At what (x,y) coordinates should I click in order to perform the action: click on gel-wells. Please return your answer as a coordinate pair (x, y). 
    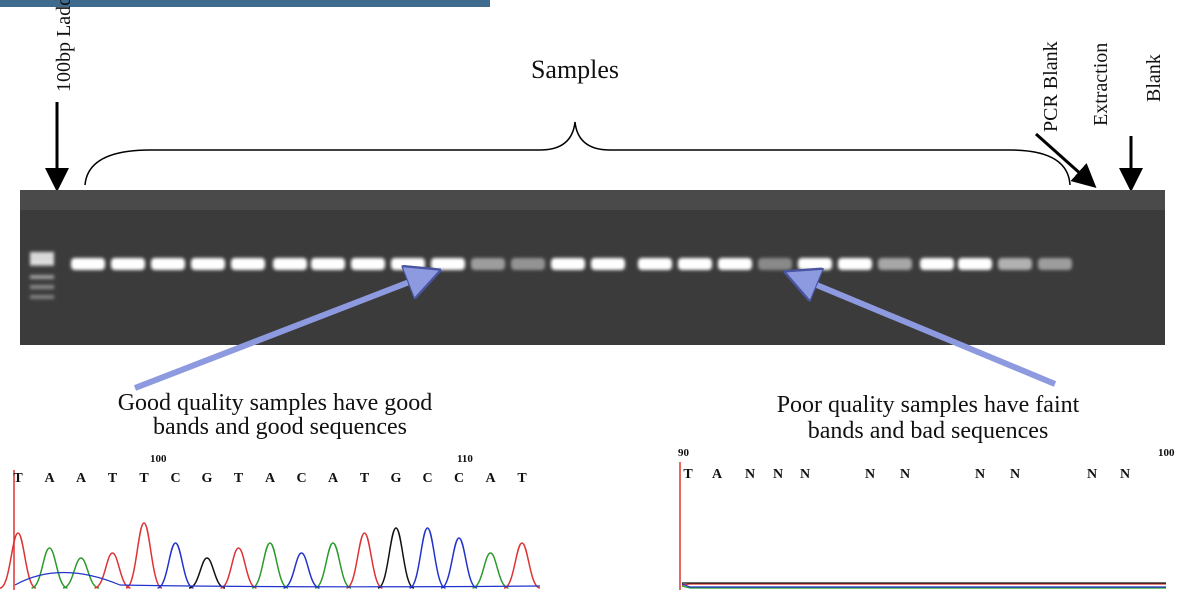
    Looking at the image, I should click on (592, 200).